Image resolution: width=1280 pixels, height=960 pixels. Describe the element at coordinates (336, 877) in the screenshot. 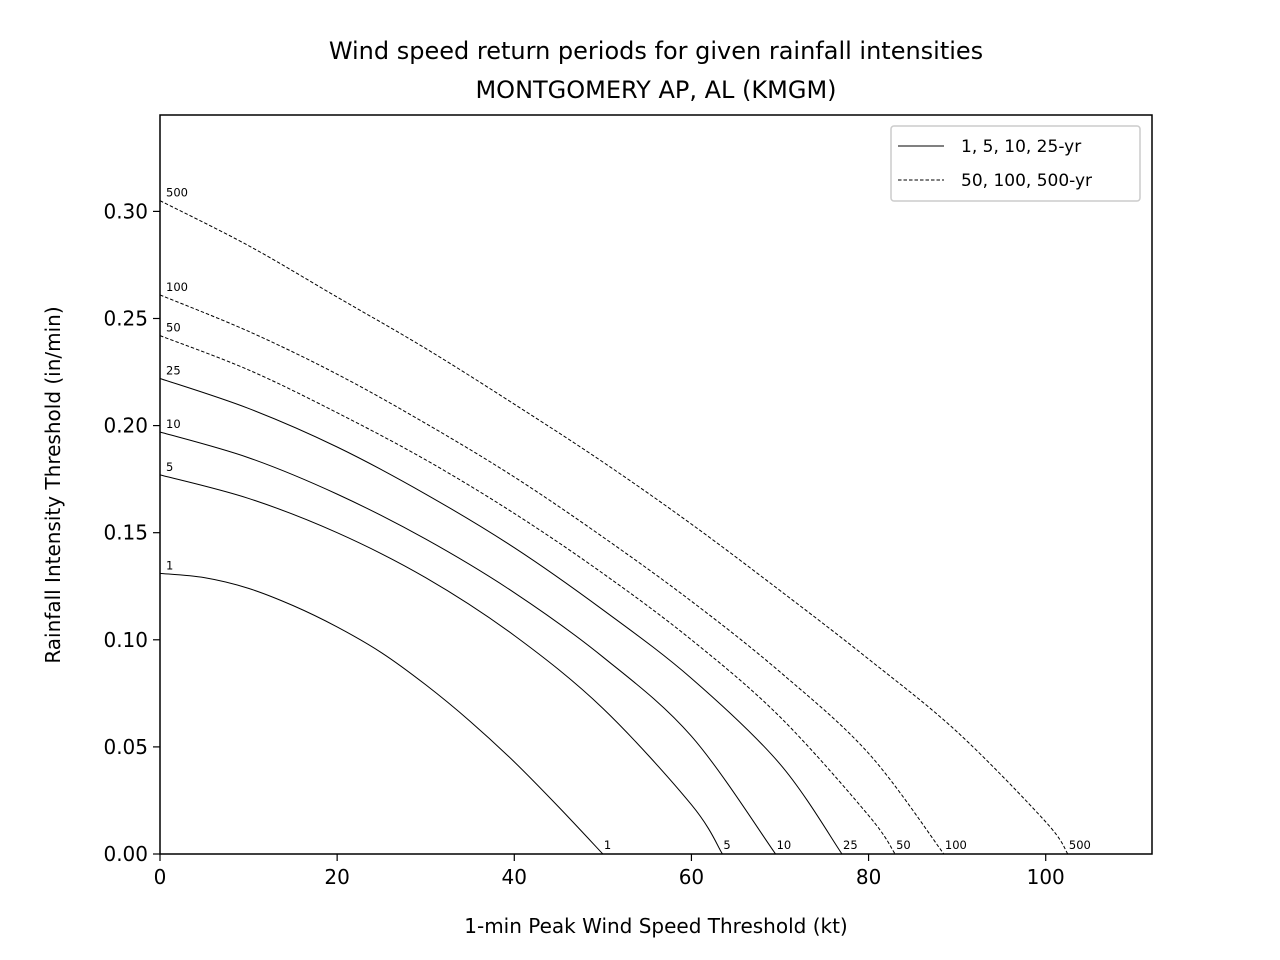

I see `x-tick-label: 20` at that location.